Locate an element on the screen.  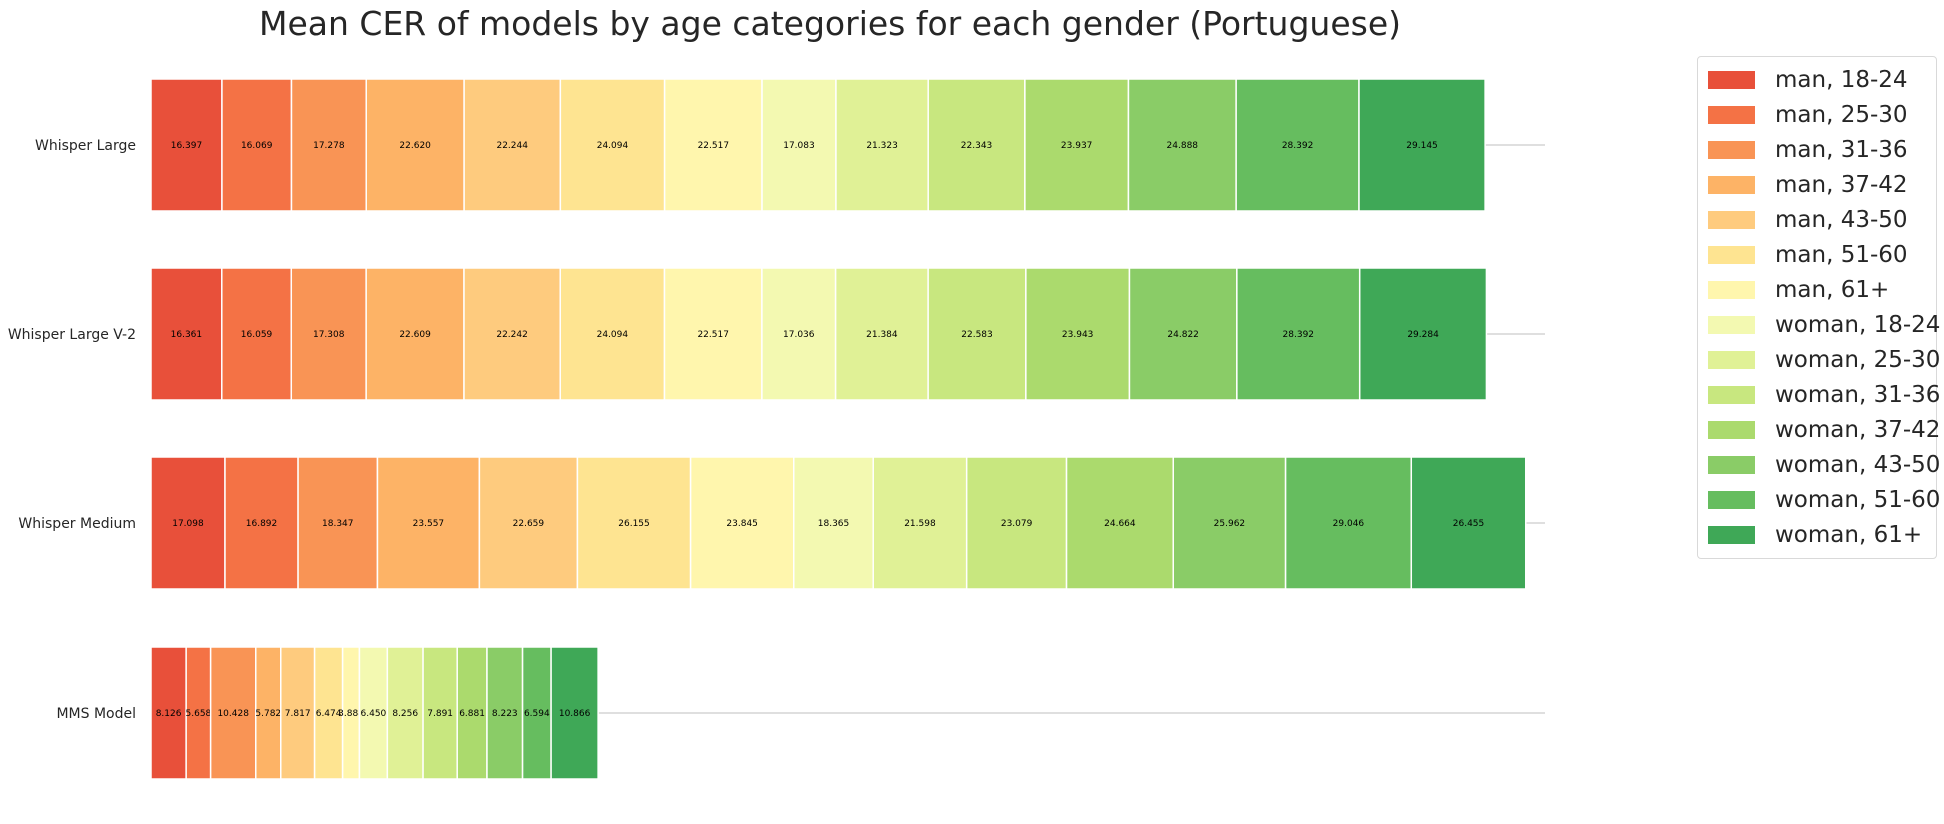
legend-item-man-61: man, 61+ is located at coordinates (1817, 289).